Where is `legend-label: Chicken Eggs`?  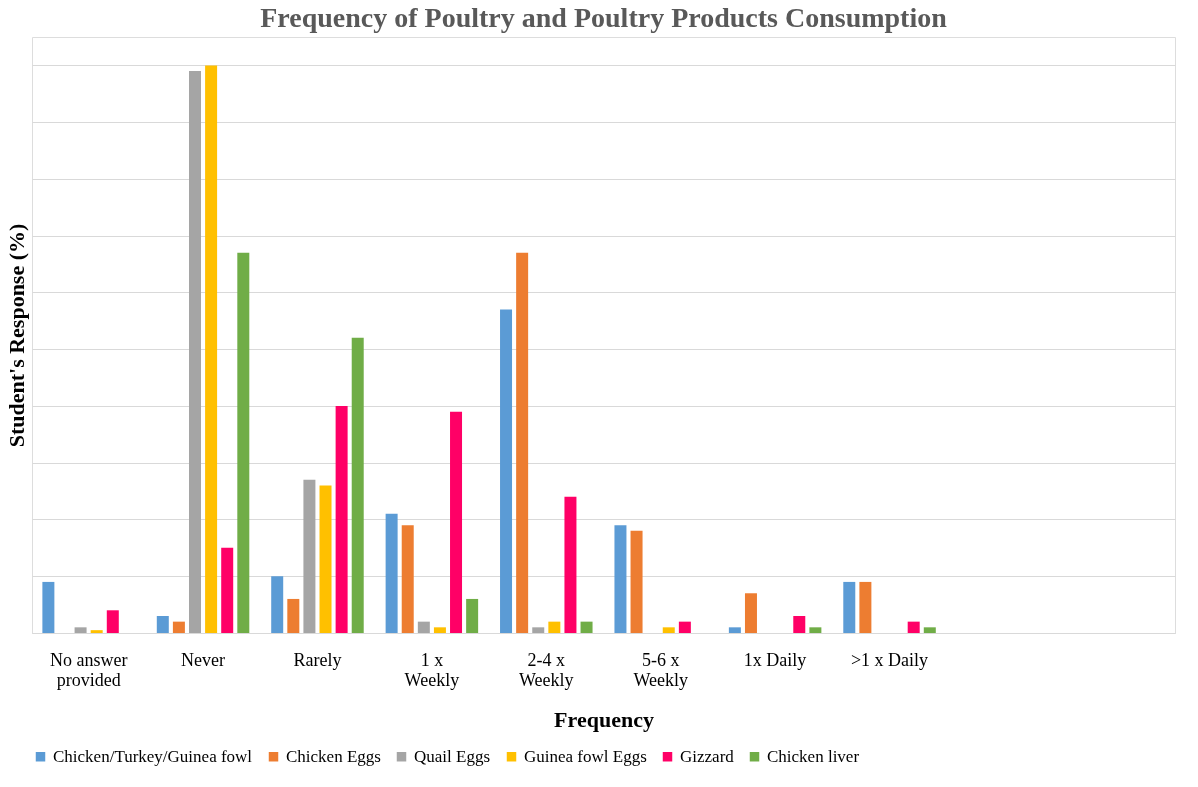
legend-label: Chicken Eggs is located at coordinates (333, 756).